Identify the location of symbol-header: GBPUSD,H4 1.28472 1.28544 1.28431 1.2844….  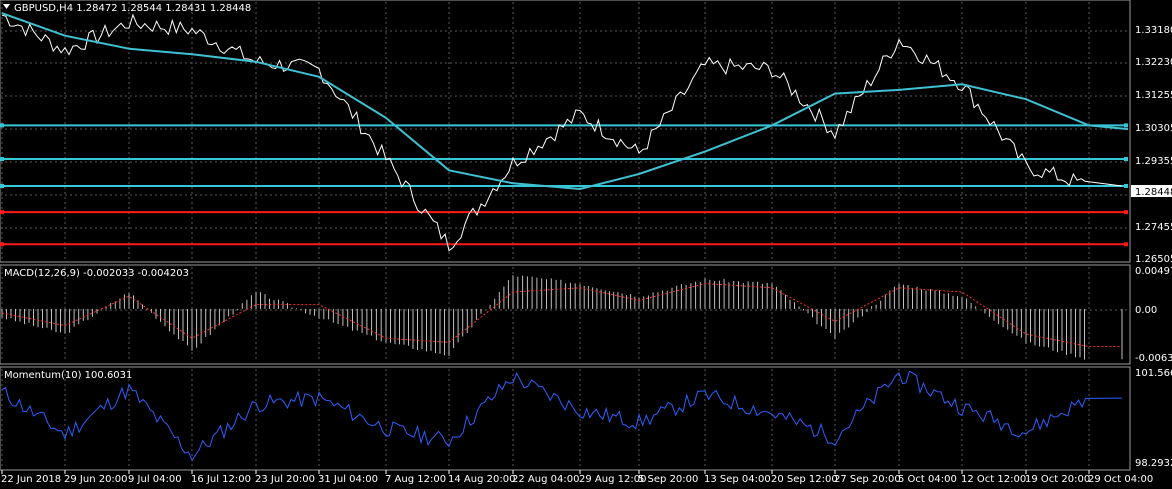
(132, 8).